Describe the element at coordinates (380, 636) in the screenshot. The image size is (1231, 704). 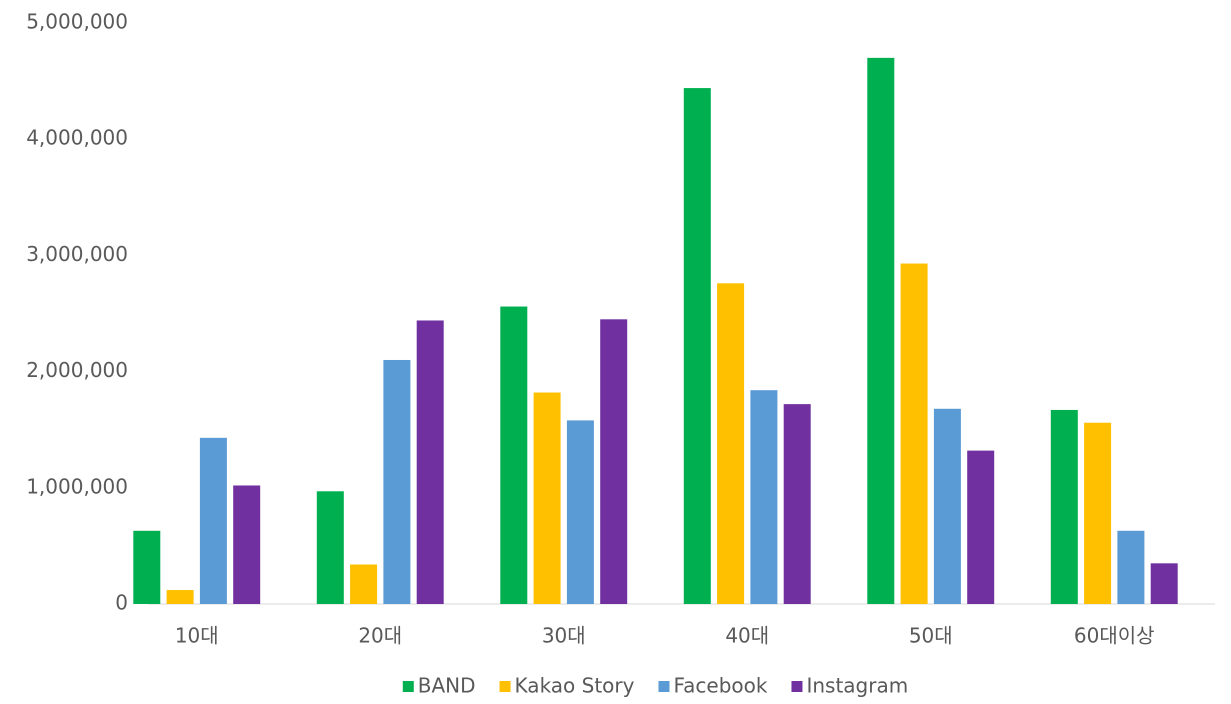
I see `x-tick-label: 20대` at that location.